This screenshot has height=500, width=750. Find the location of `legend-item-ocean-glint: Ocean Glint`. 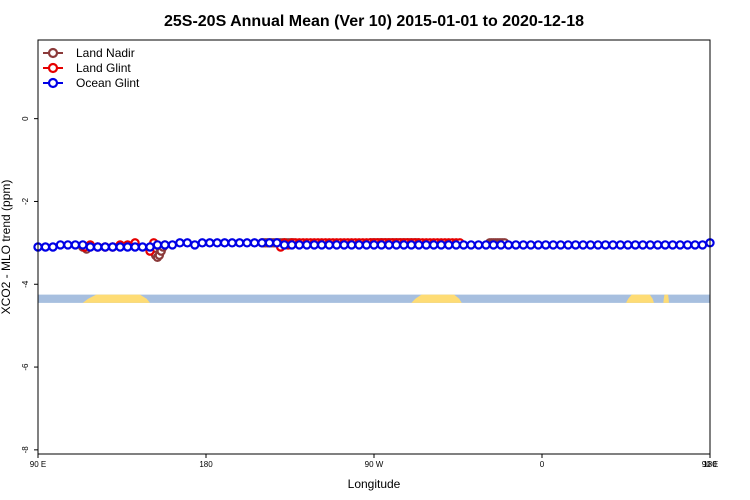

legend-item-ocean-glint: Ocean Glint is located at coordinates (91, 83).